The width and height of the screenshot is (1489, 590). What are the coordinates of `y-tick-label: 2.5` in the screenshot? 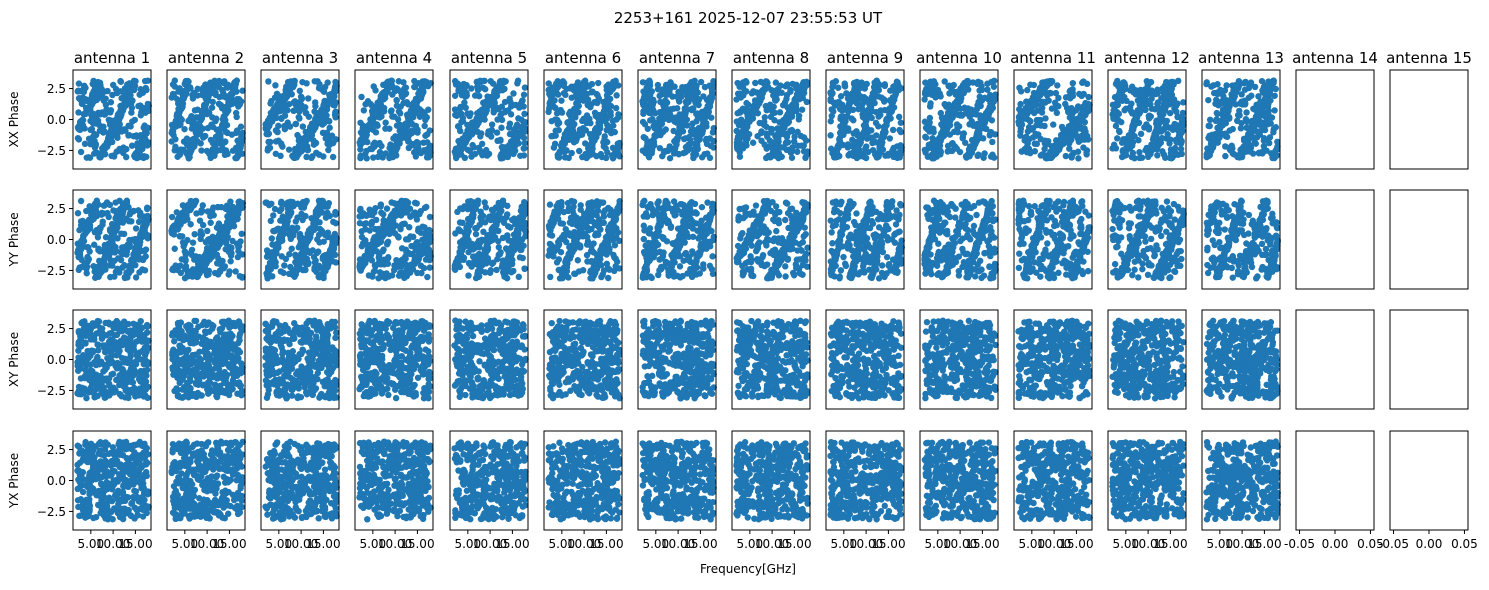 It's located at (56, 329).